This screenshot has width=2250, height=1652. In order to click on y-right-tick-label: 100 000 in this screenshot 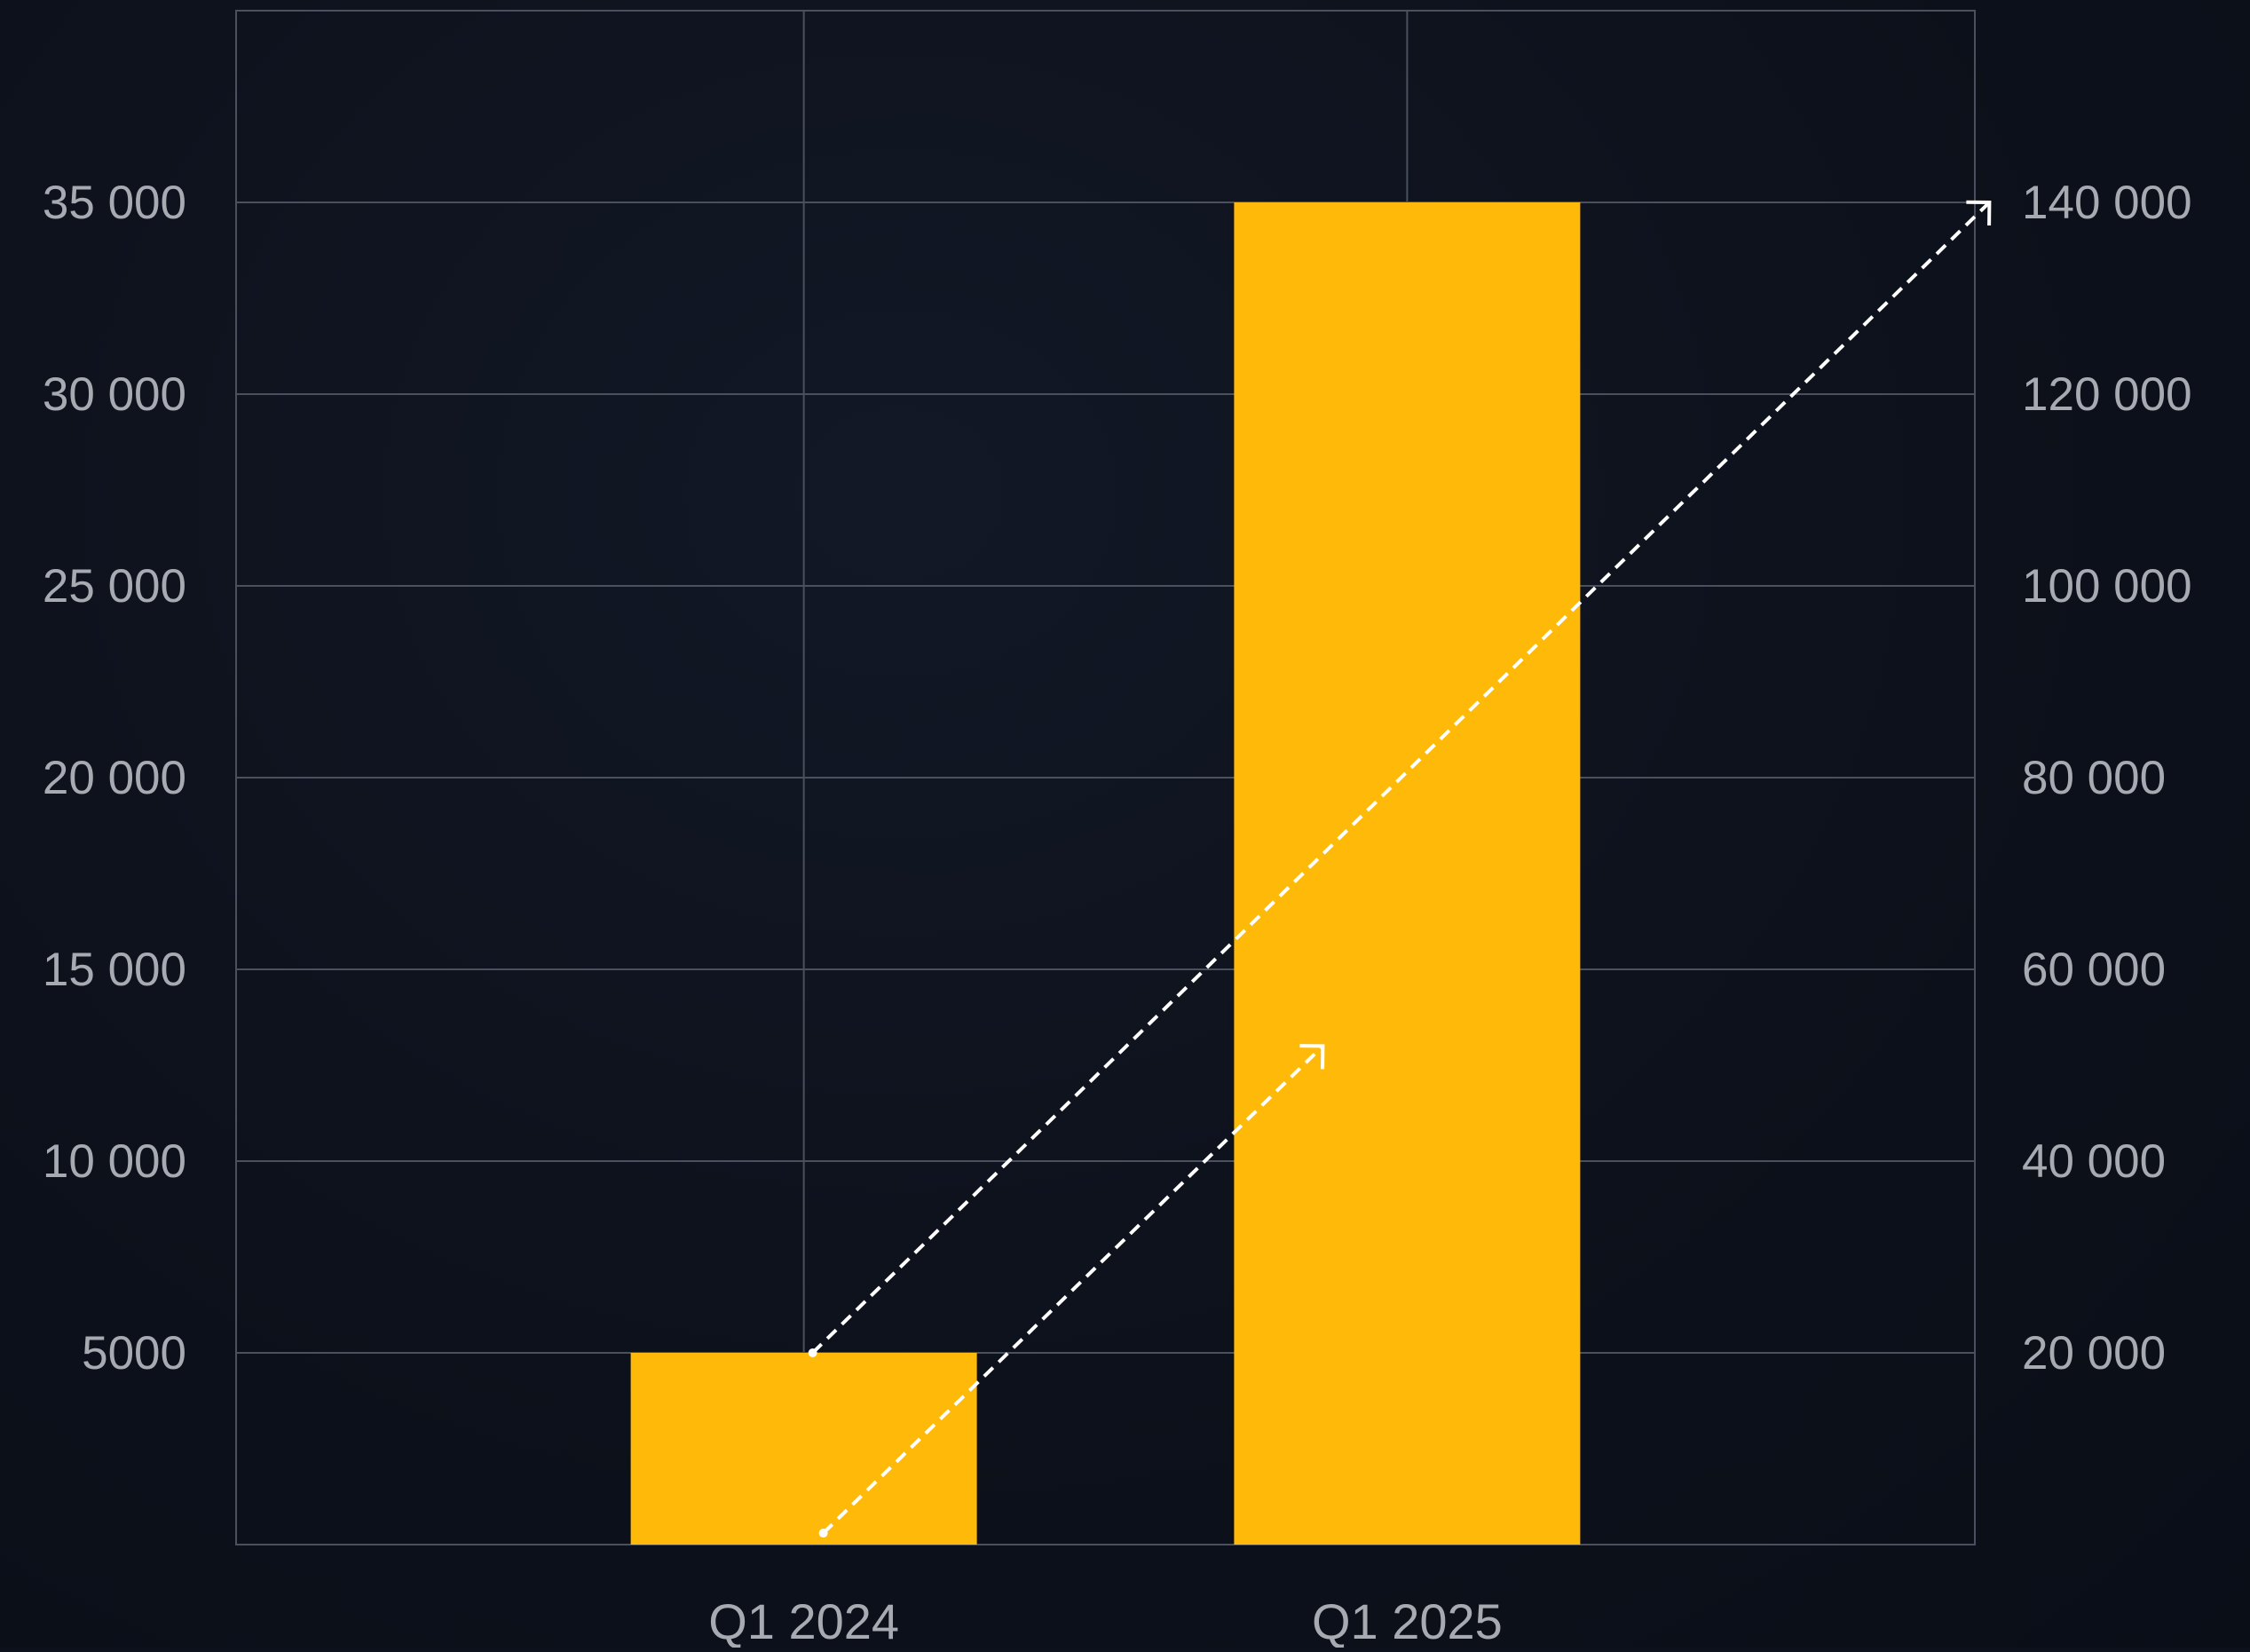, I will do `click(2107, 586)`.